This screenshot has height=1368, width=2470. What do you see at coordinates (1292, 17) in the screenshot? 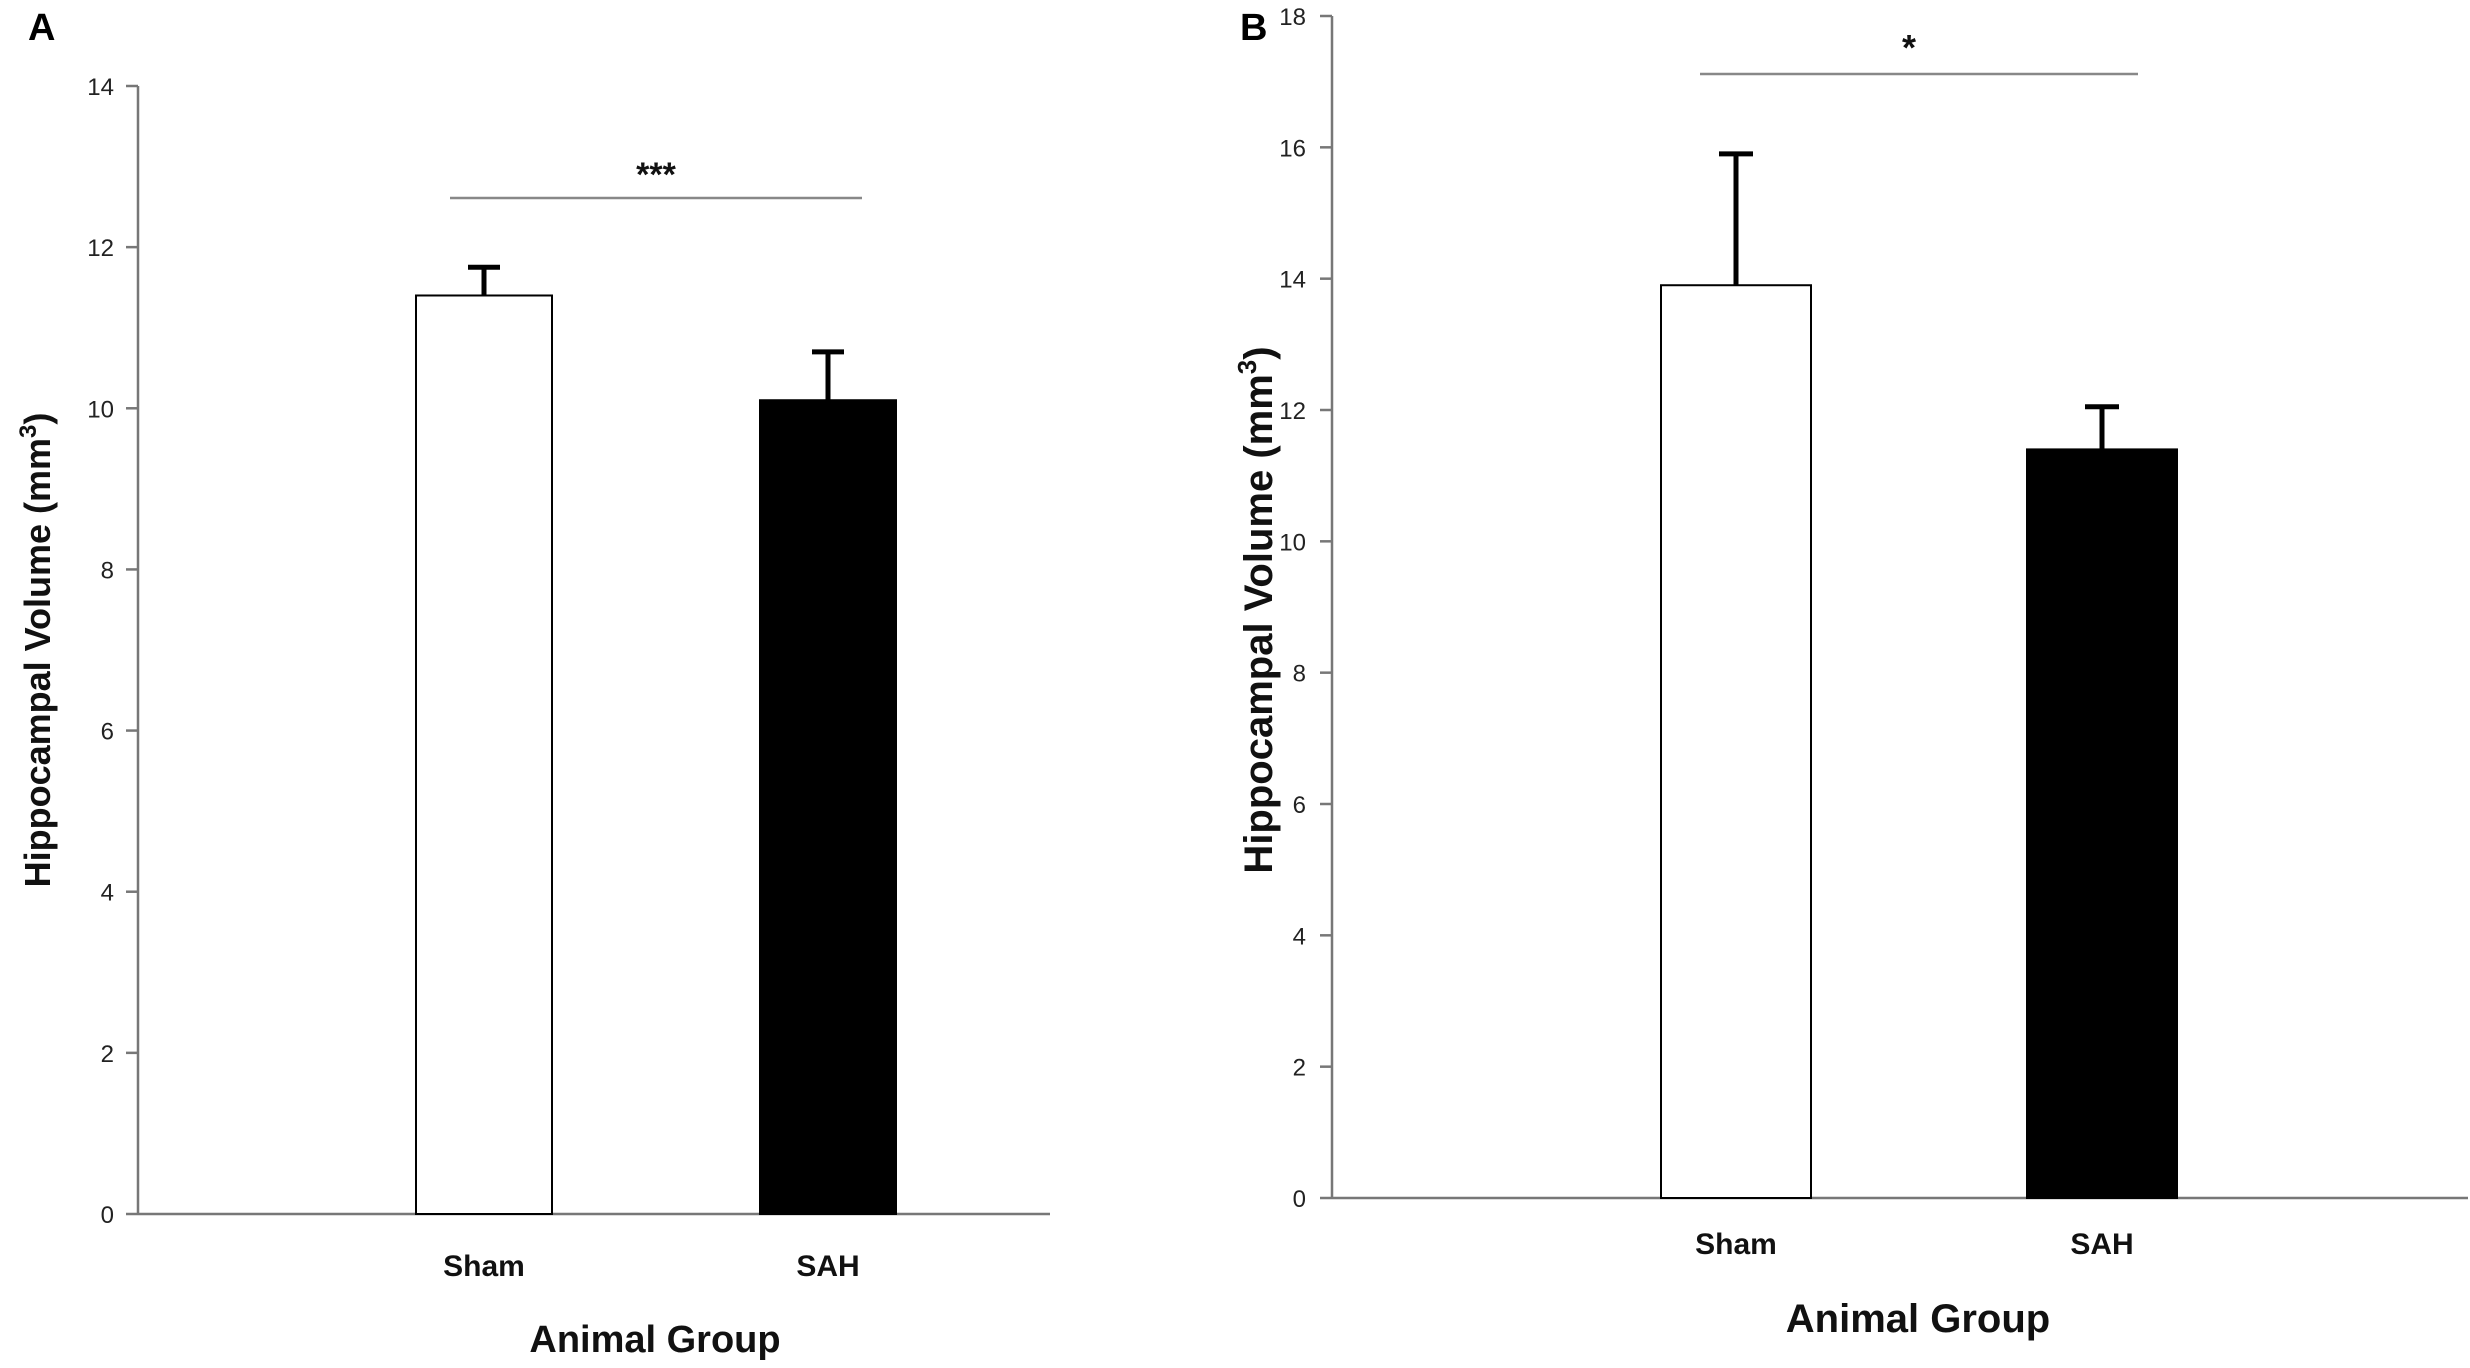
I see `panel-b-y-tick-label: 18` at bounding box center [1292, 17].